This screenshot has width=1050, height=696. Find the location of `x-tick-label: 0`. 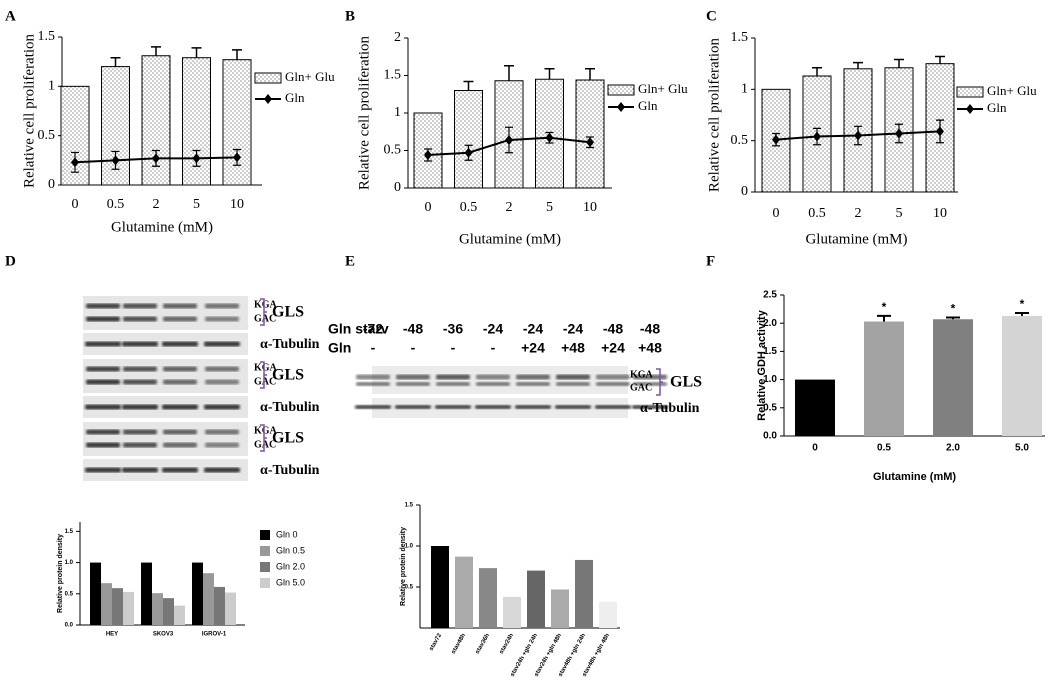

x-tick-label: 0 is located at coordinates (776, 213).